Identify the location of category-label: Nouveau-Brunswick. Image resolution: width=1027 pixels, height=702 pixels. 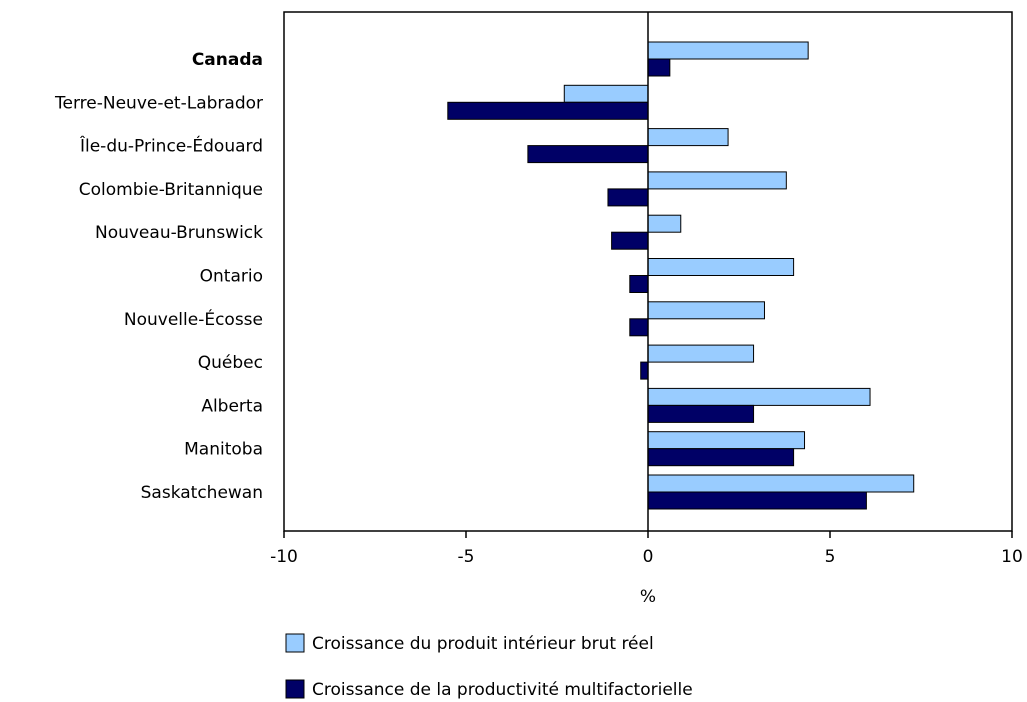
(179, 233).